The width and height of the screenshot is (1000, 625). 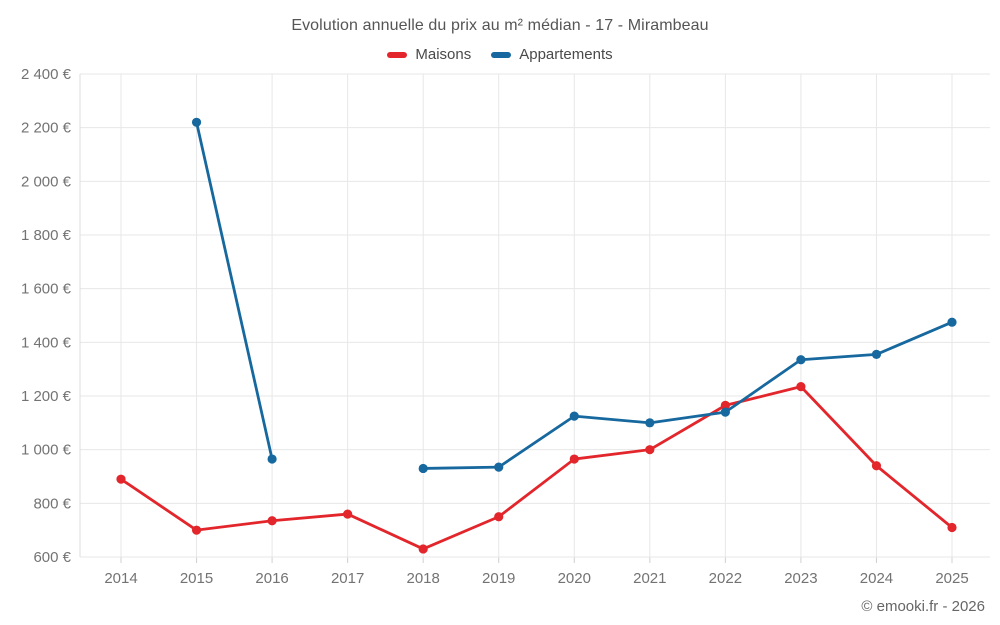 I want to click on x-axis-label: 2018, so click(x=422, y=578).